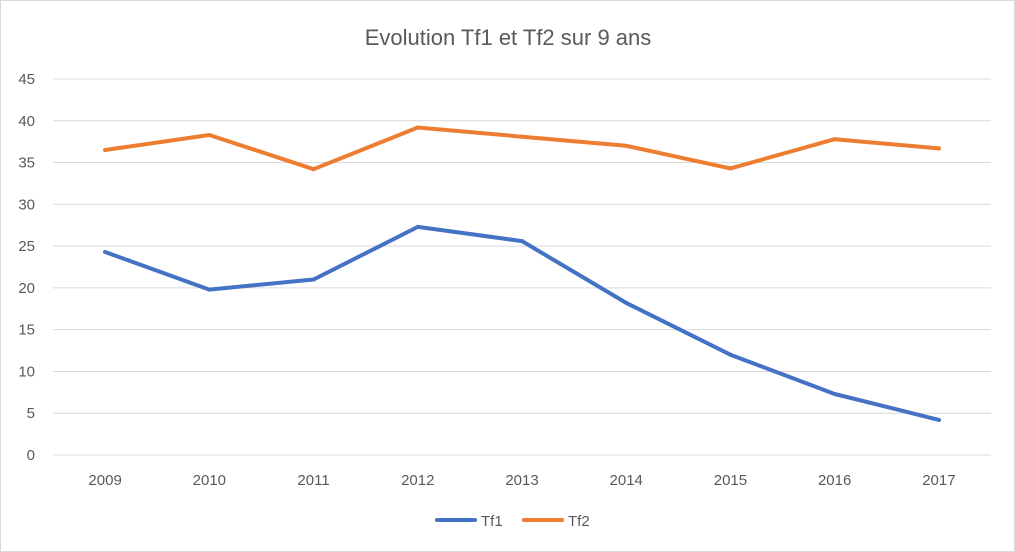 The width and height of the screenshot is (1015, 552). Describe the element at coordinates (26, 79) in the screenshot. I see `y-tick-label: 45` at that location.